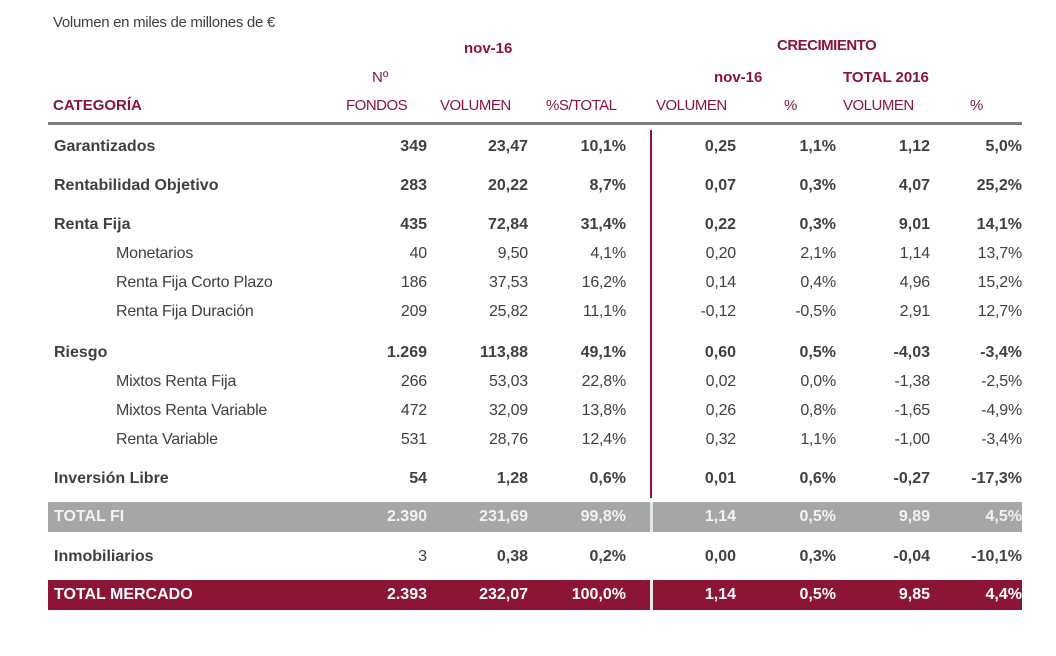  Describe the element at coordinates (720, 556) in the screenshot. I see `cell-nov-vol: 0,00` at that location.